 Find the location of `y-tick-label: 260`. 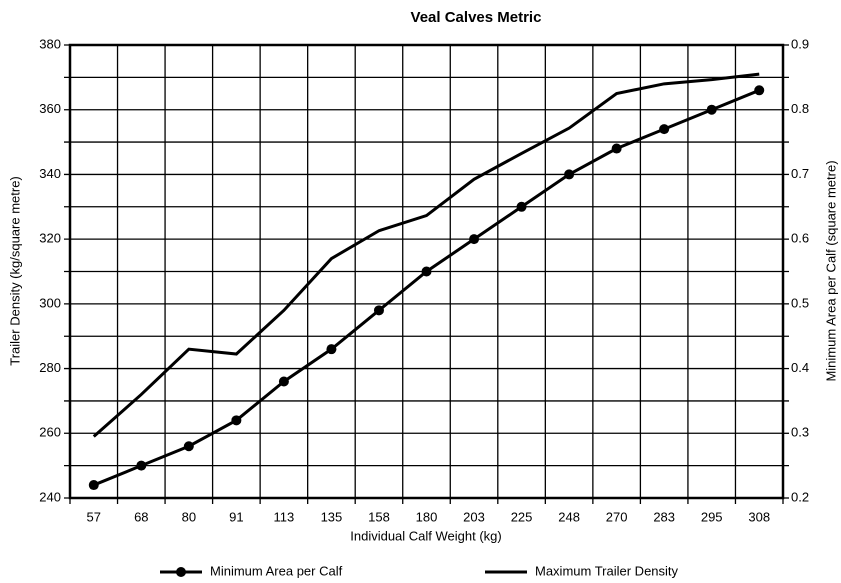

y-tick-label: 260 is located at coordinates (50, 432).